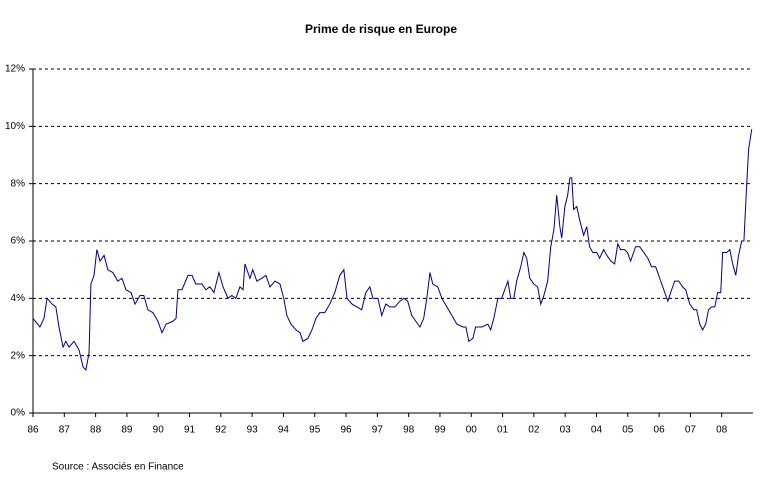 This screenshot has width=768, height=481. I want to click on x-tick-label: 05, so click(628, 430).